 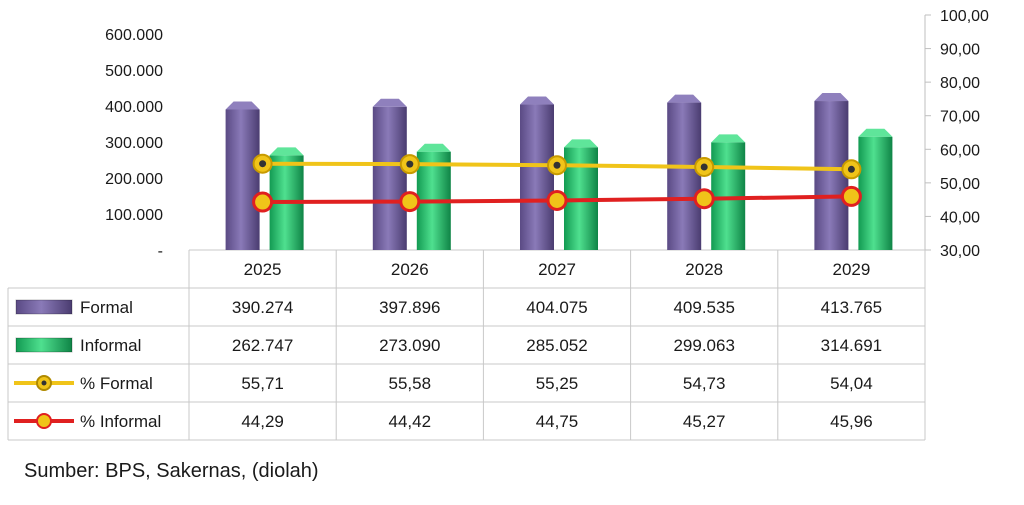 I want to click on data-table-value: 45,27, so click(x=704, y=421).